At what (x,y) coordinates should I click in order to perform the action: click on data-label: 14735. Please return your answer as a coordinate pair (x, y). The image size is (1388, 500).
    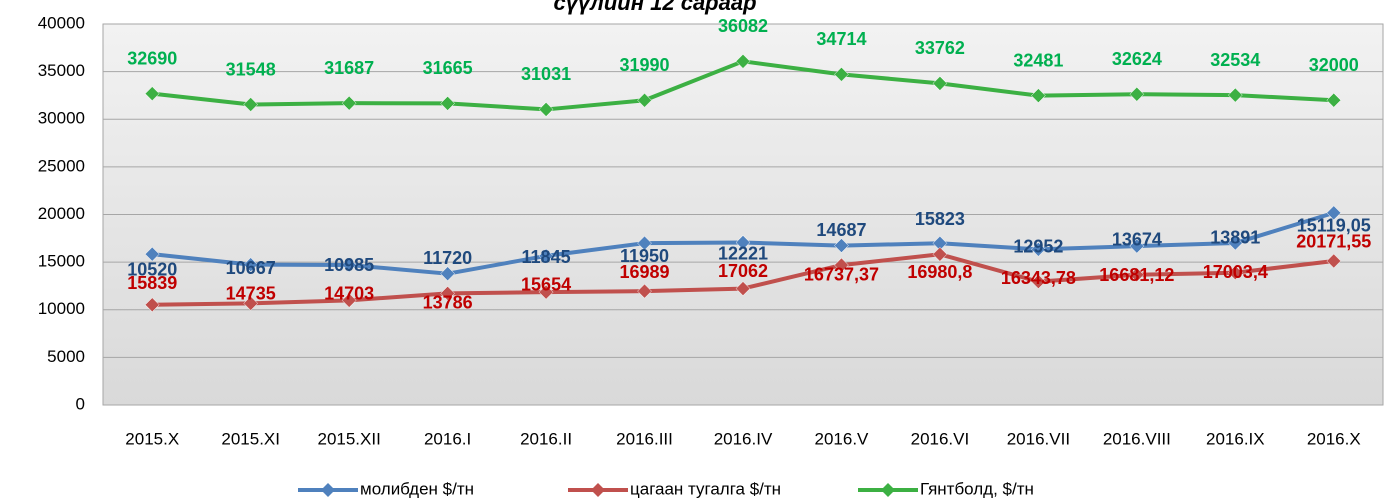
    Looking at the image, I should click on (251, 293).